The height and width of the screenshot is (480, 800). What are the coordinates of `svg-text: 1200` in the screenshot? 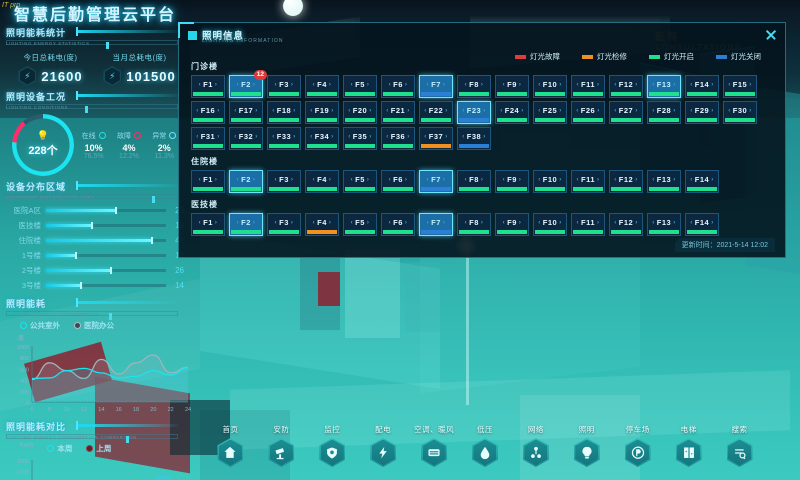 It's located at (23, 473).